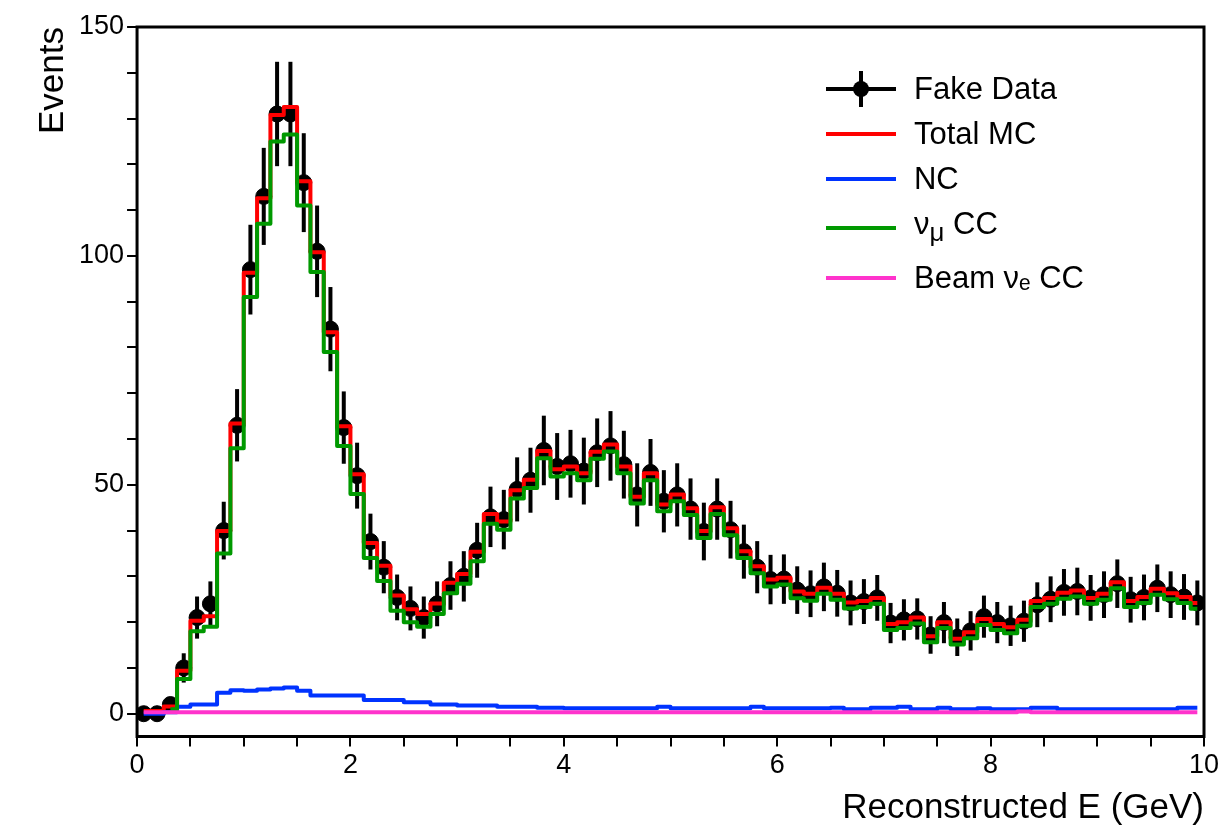 Image resolution: width=1224 pixels, height=831 pixels. What do you see at coordinates (564, 764) in the screenshot?
I see `x-tick-label: 4` at bounding box center [564, 764].